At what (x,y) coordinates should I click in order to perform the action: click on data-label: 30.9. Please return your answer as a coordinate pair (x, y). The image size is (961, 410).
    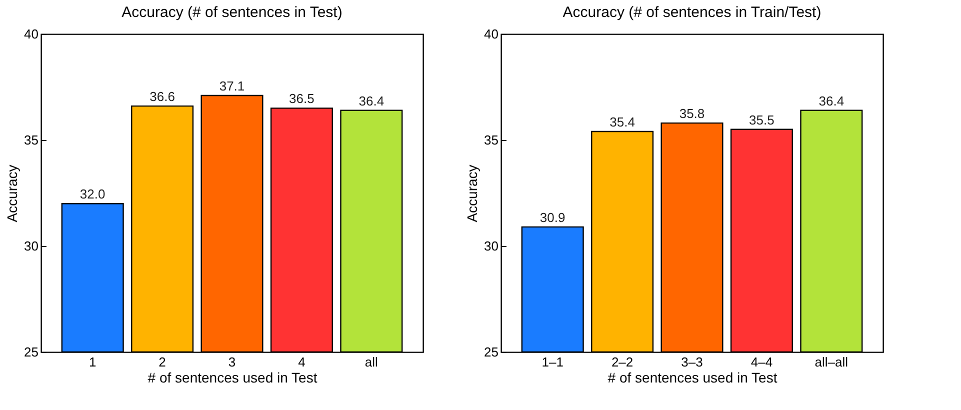
    Looking at the image, I should click on (553, 217).